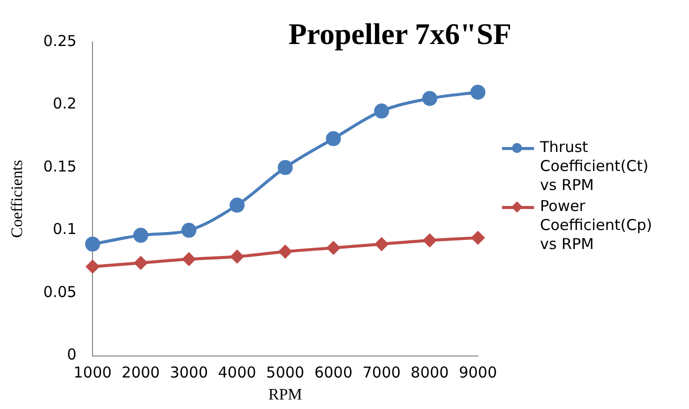  What do you see at coordinates (64, 229) in the screenshot?
I see `y-tick-label: 0.1` at bounding box center [64, 229].